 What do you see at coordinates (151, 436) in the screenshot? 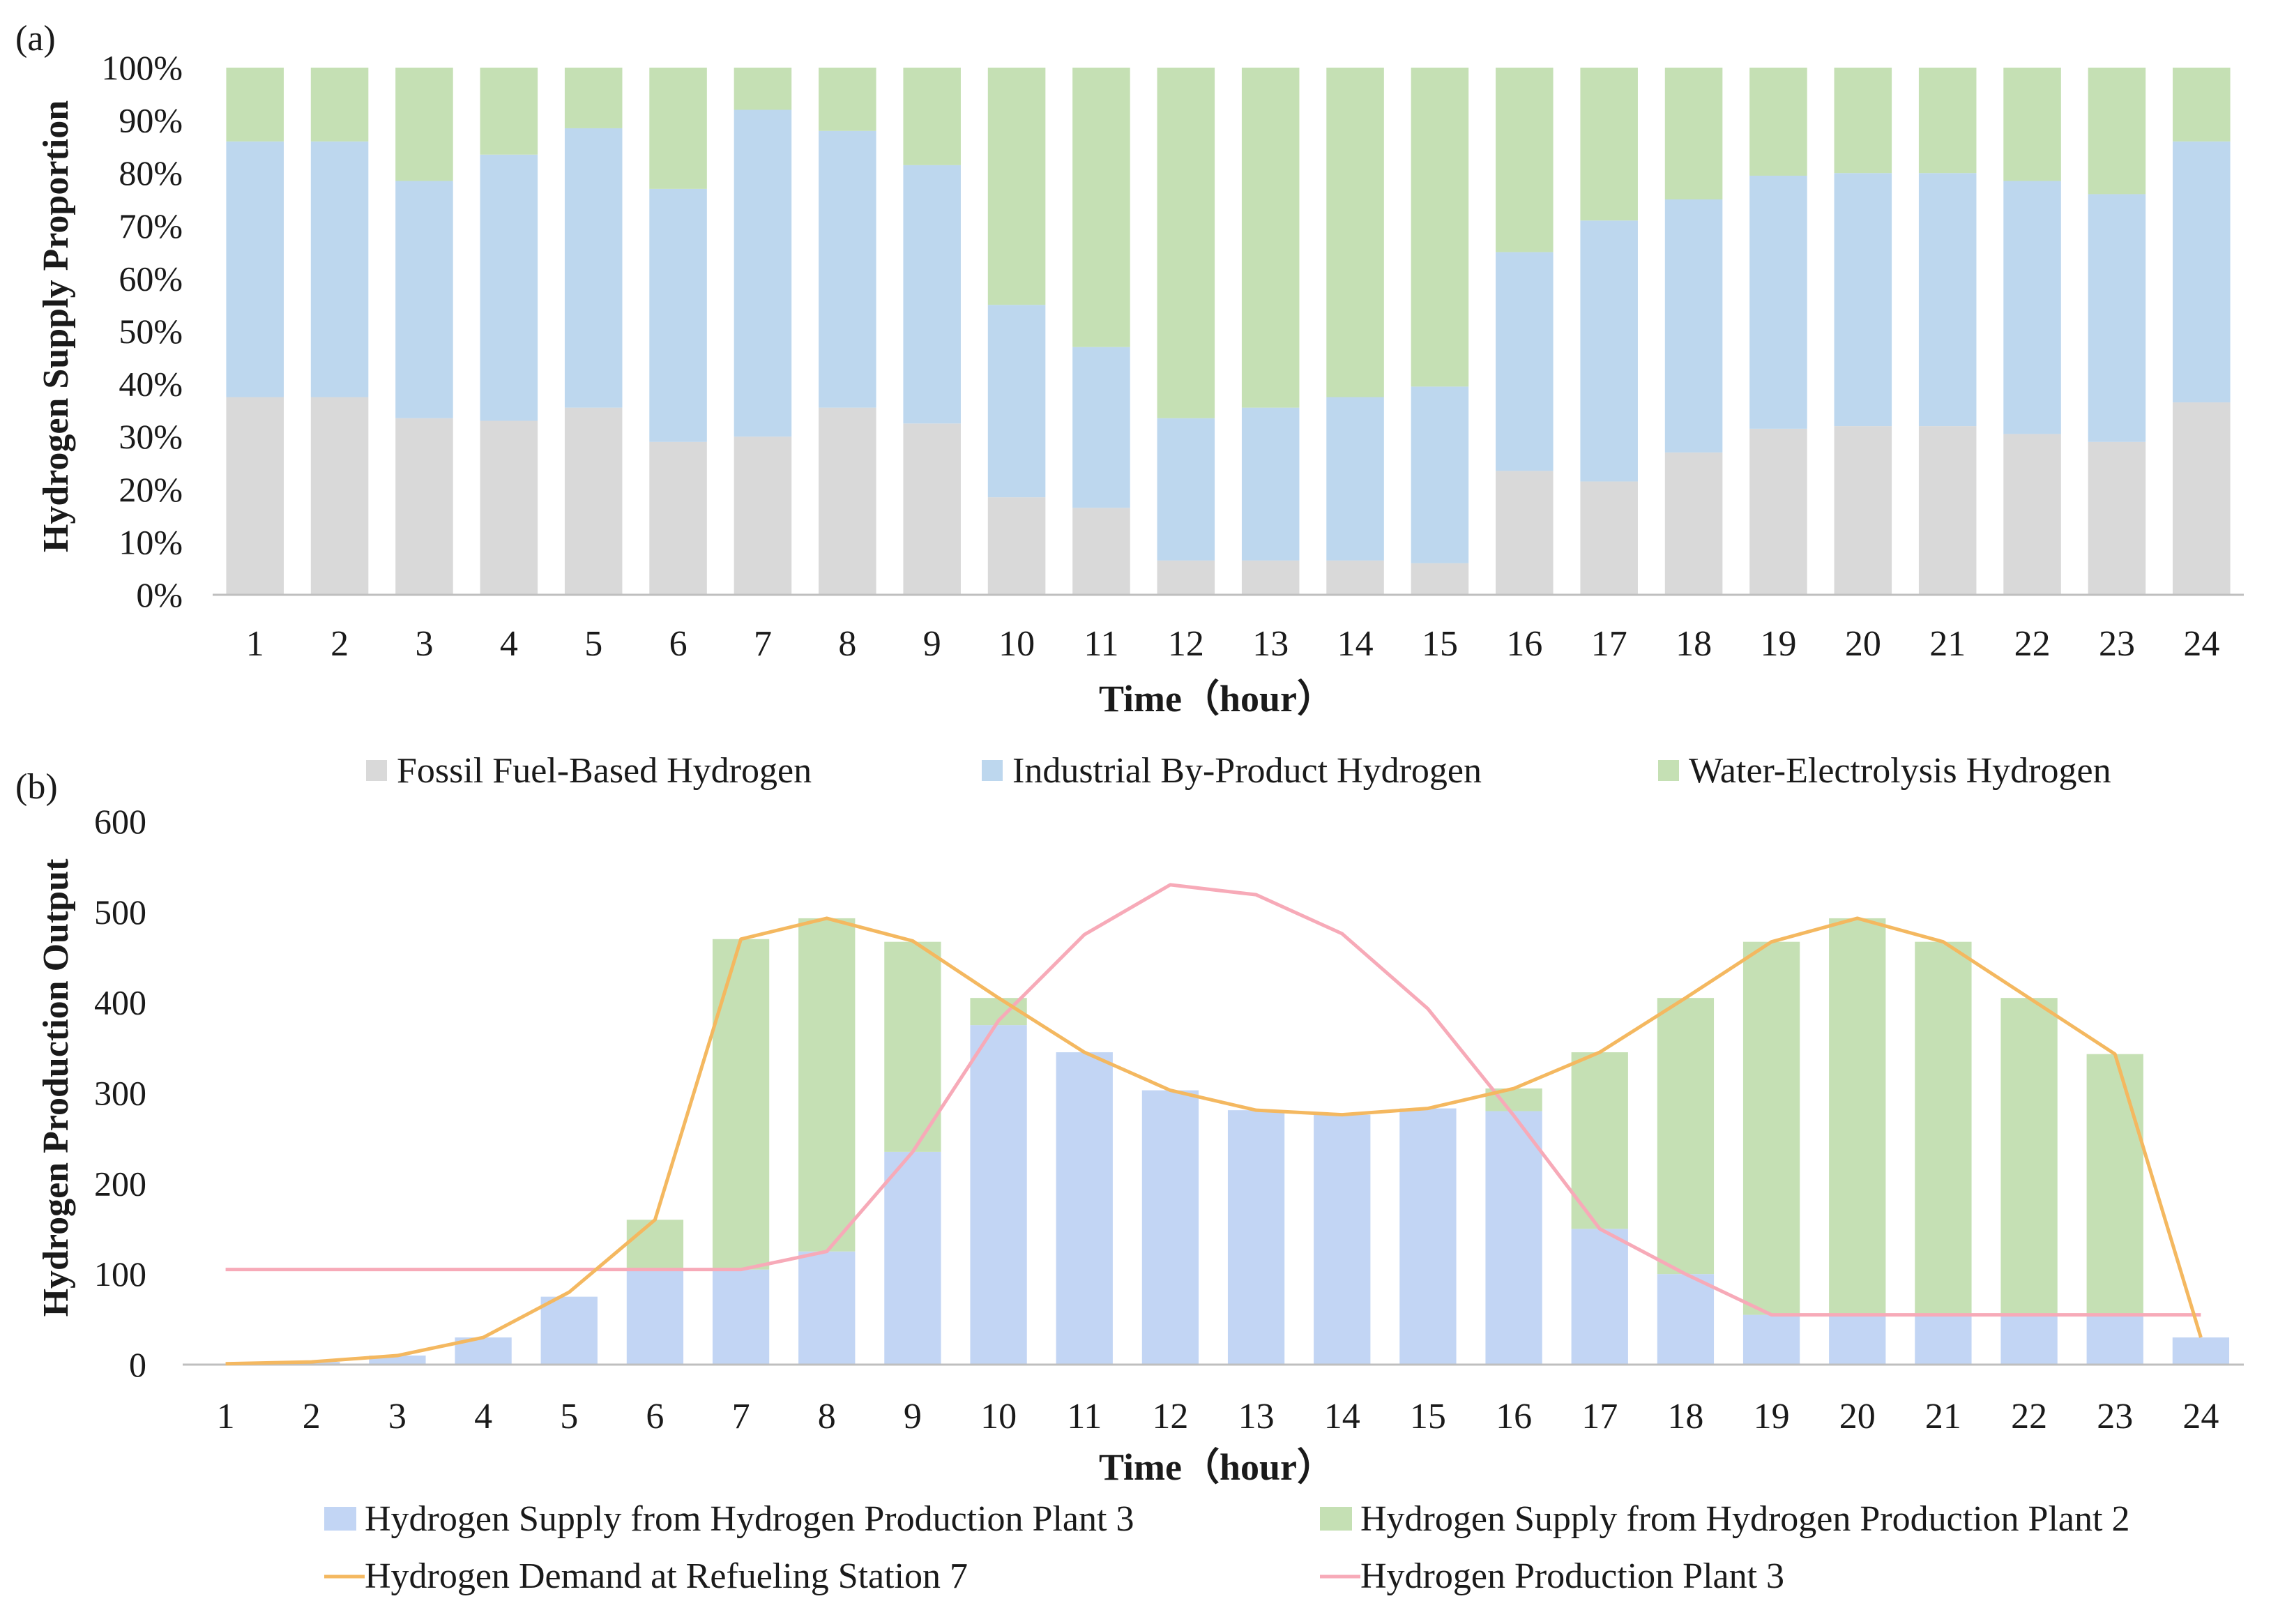
I see `chart-a-y-tick-label: 30%` at bounding box center [151, 436].